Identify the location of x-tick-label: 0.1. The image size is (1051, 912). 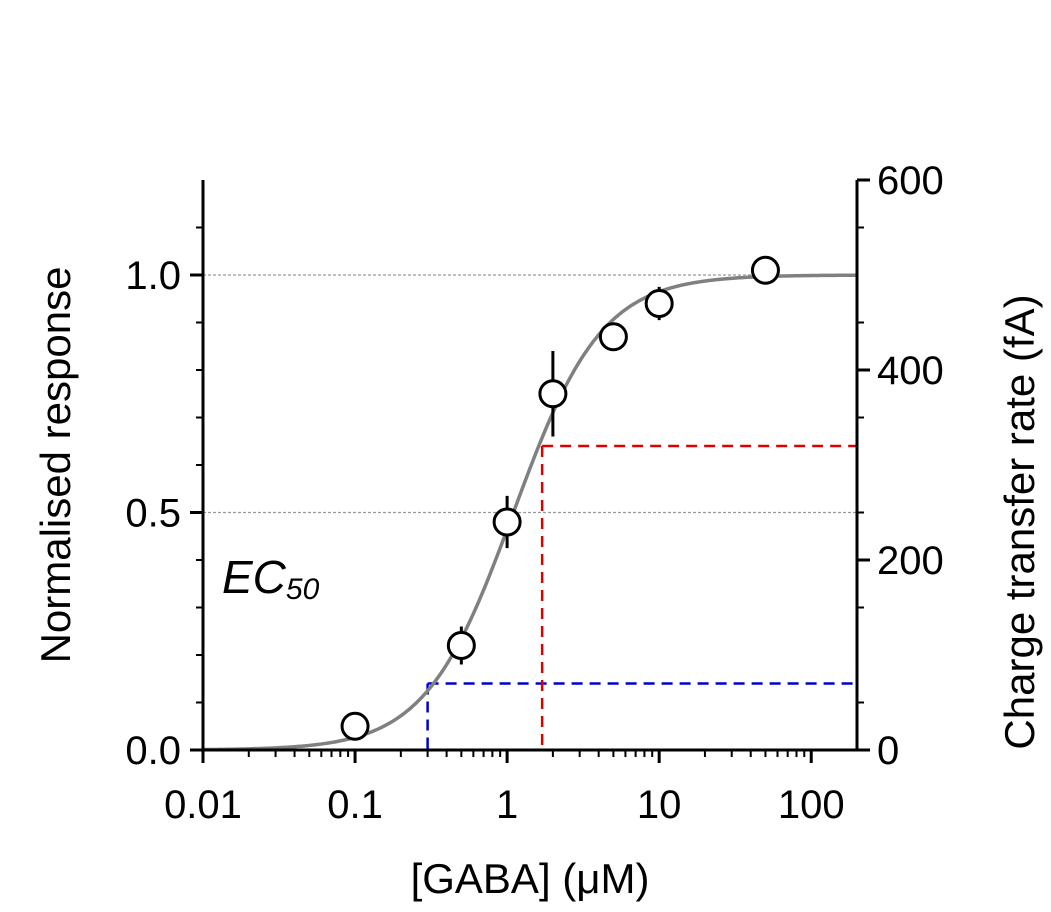
(355, 805).